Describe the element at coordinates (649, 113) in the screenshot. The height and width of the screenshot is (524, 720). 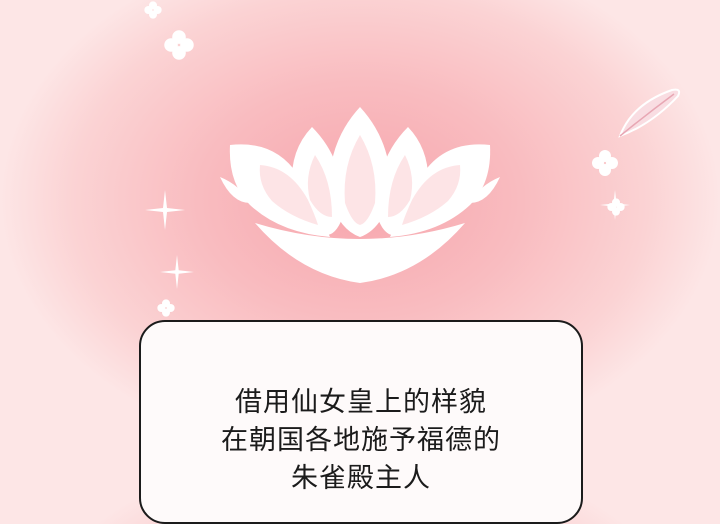
I see `feather-icon` at that location.